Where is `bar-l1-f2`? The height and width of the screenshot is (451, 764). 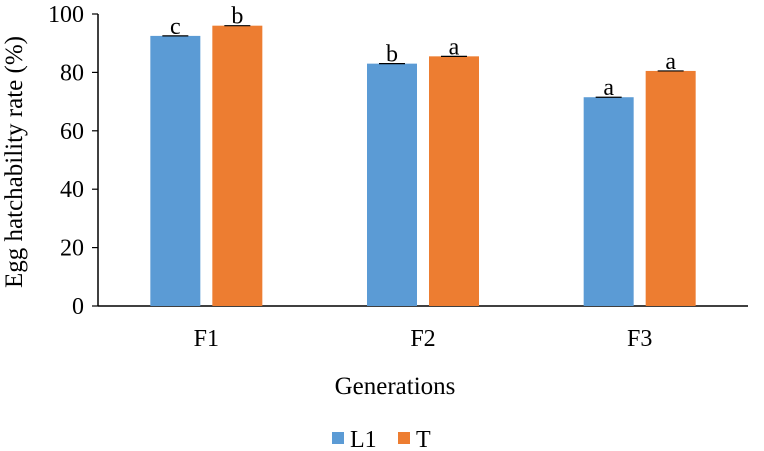
bar-l1-f2 is located at coordinates (392, 184).